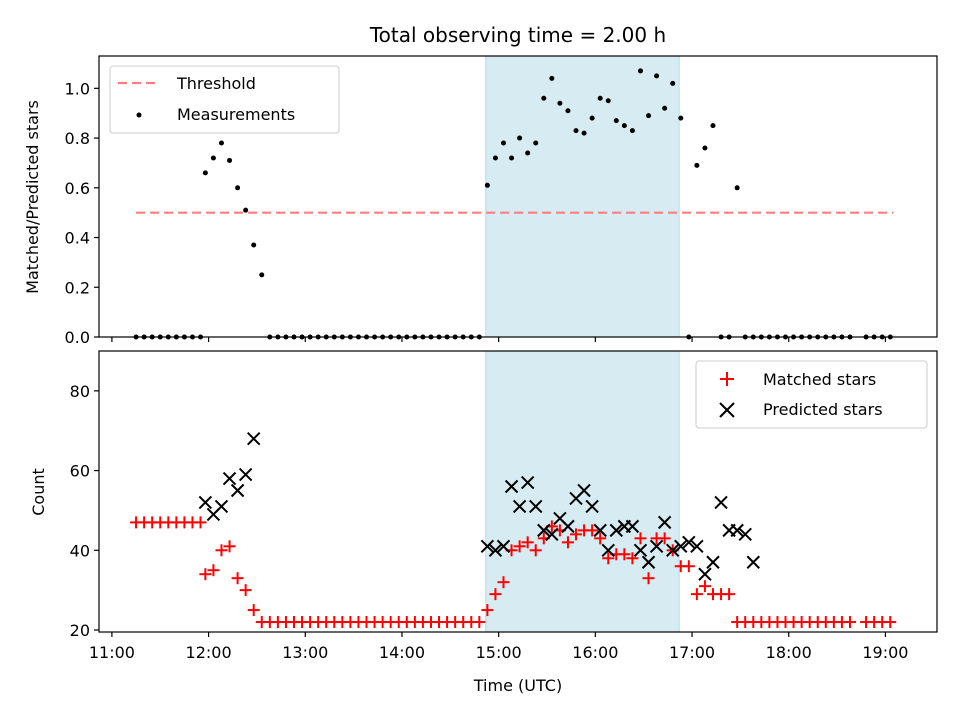  What do you see at coordinates (38, 492) in the screenshot?
I see `bottom-y-axis-label: Count` at bounding box center [38, 492].